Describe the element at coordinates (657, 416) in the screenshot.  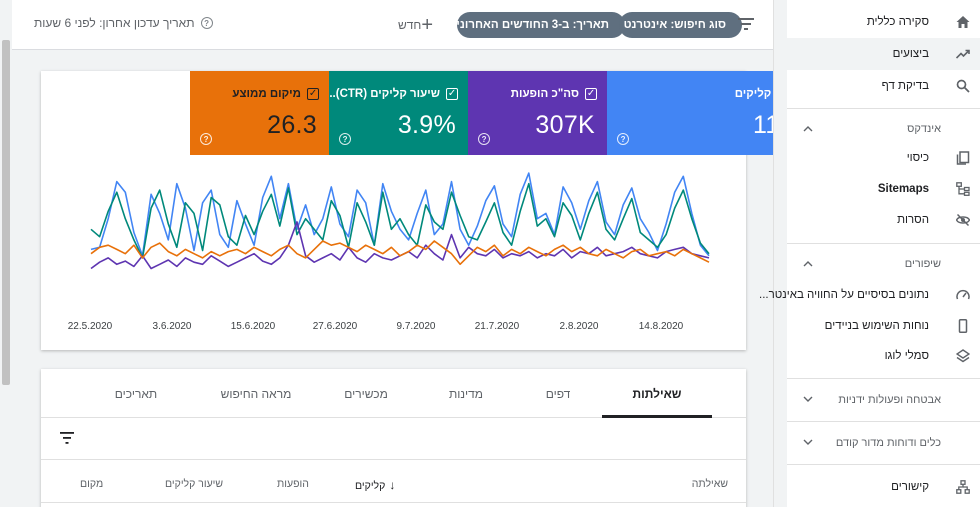
I see `active-tab-indicator` at that location.